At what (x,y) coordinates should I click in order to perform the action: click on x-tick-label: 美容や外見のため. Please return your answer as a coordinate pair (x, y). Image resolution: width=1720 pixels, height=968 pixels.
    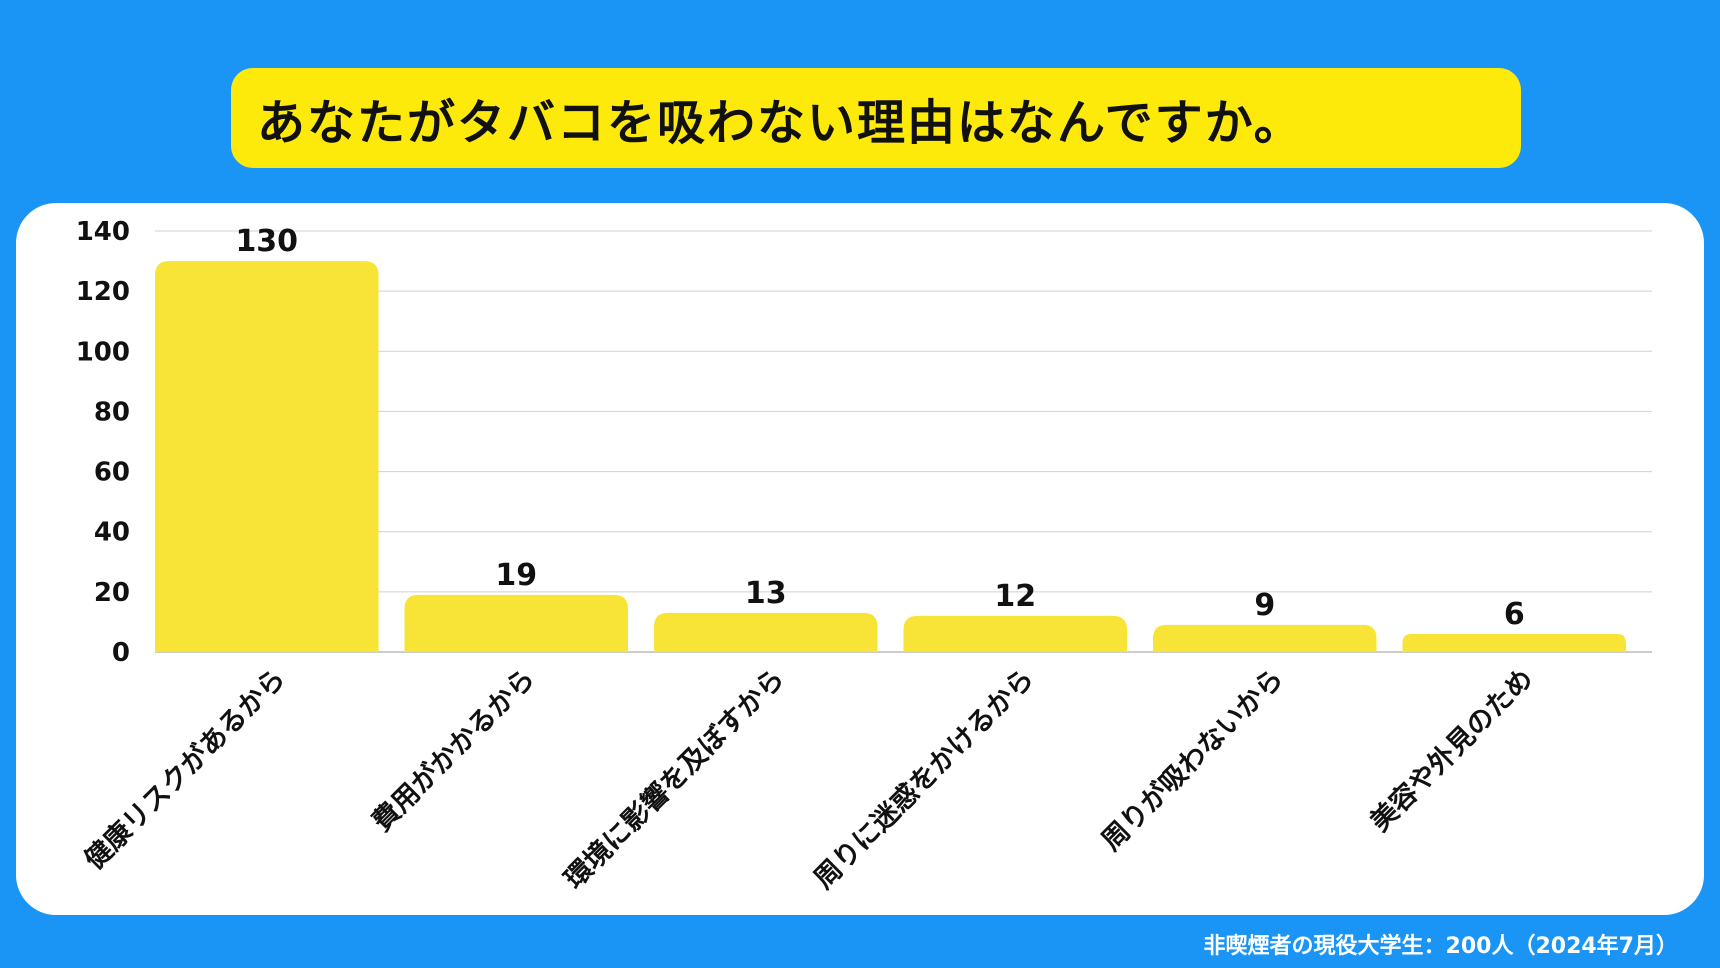
    Looking at the image, I should click on (1451, 749).